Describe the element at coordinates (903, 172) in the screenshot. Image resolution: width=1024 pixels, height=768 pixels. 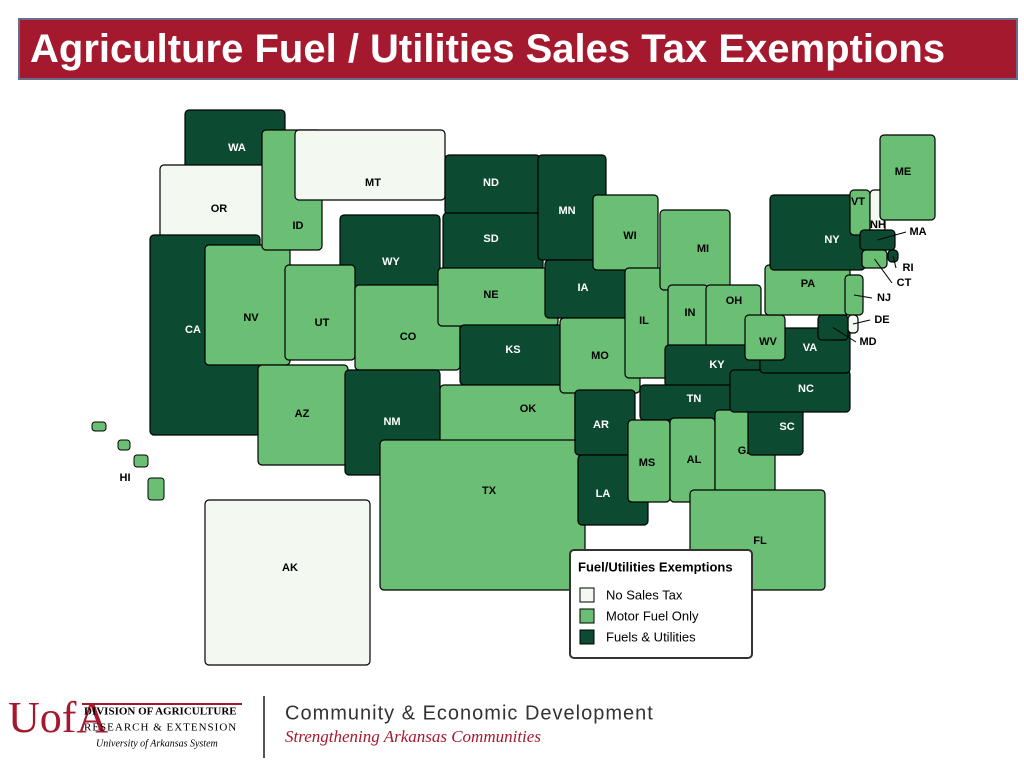
I see `state-label: ME` at that location.